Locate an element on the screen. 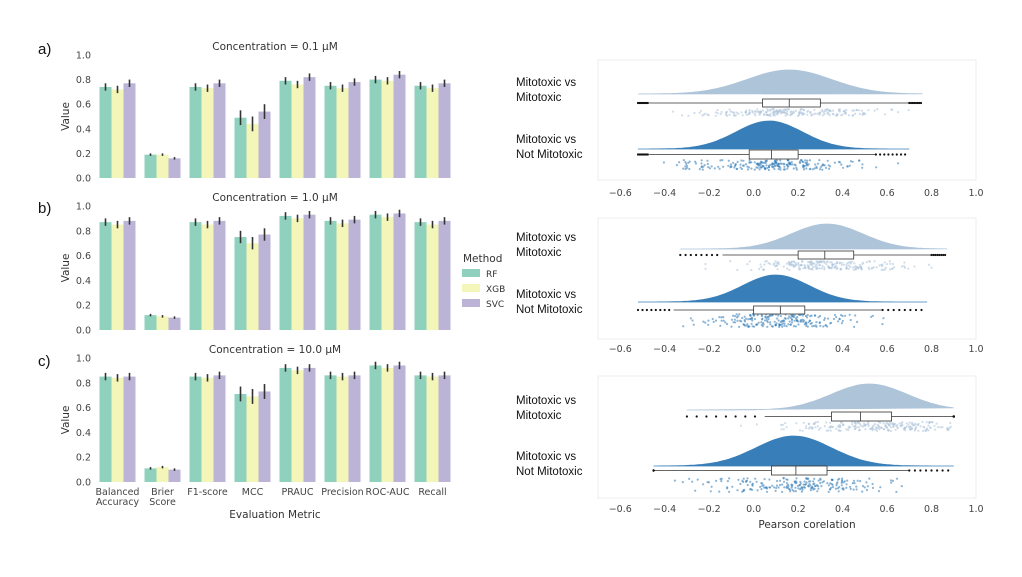 This screenshot has height=577, width=1022. x-tick-label-precision: Precision is located at coordinates (342, 492).